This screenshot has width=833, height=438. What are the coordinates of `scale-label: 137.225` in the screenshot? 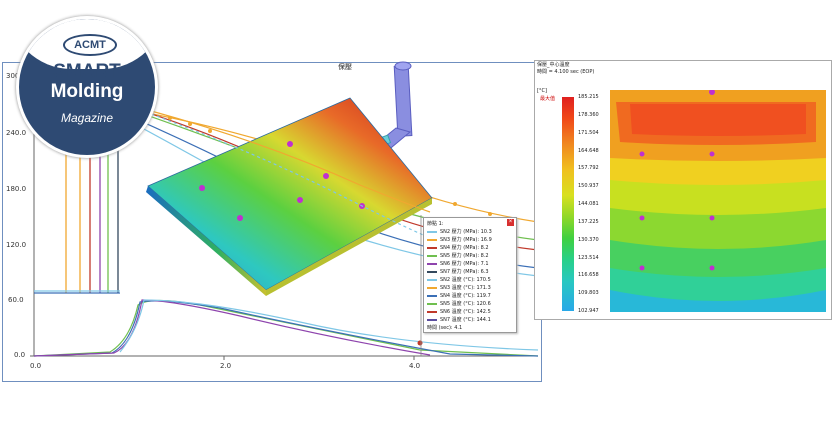 It's located at (588, 221).